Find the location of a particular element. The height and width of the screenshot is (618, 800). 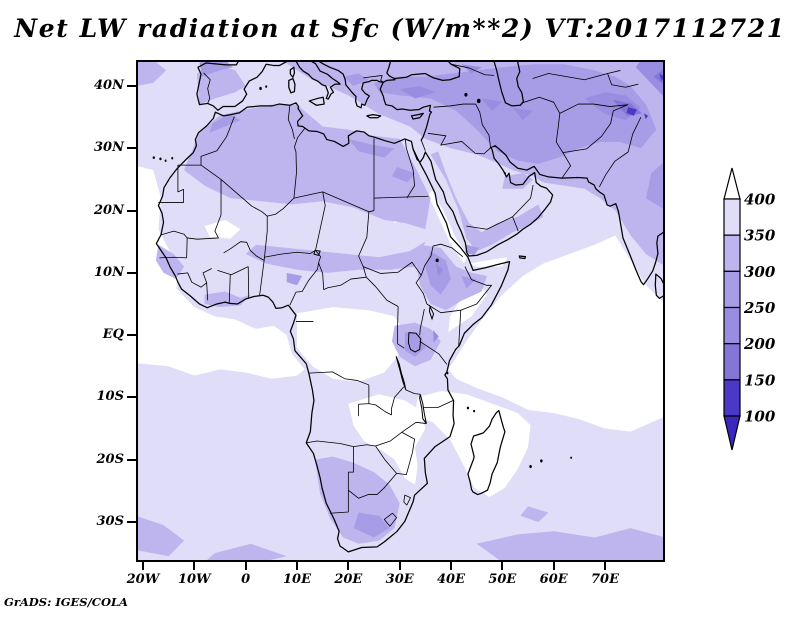

lon-tick-label: 60E is located at coordinates (553, 579).